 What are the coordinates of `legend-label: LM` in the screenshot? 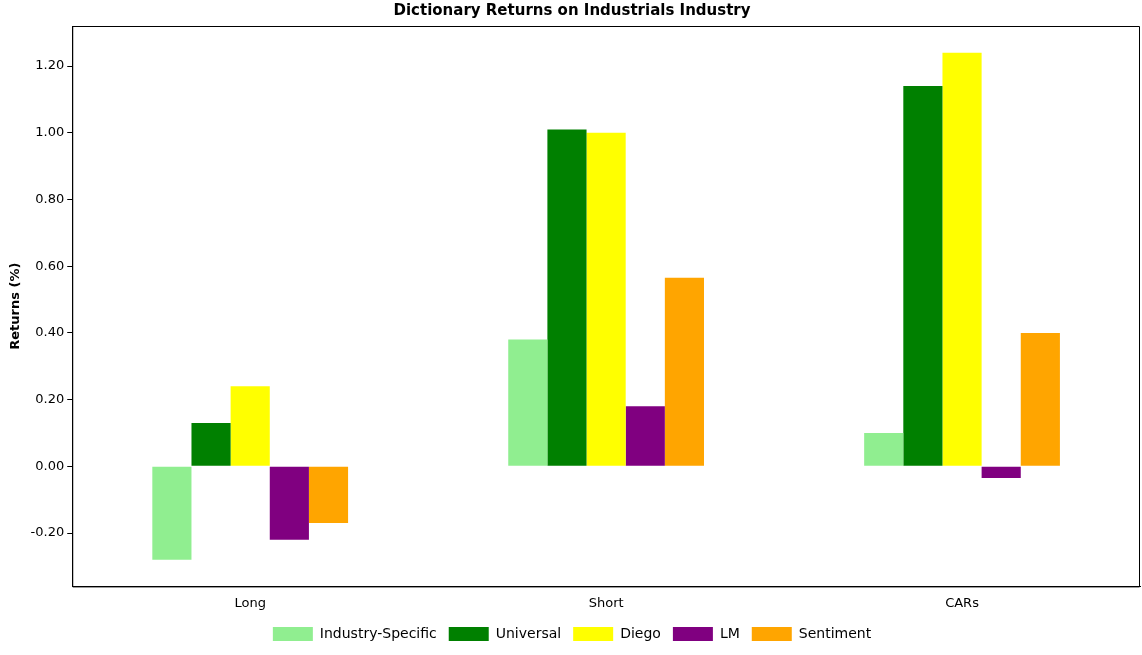 It's located at (729, 632).